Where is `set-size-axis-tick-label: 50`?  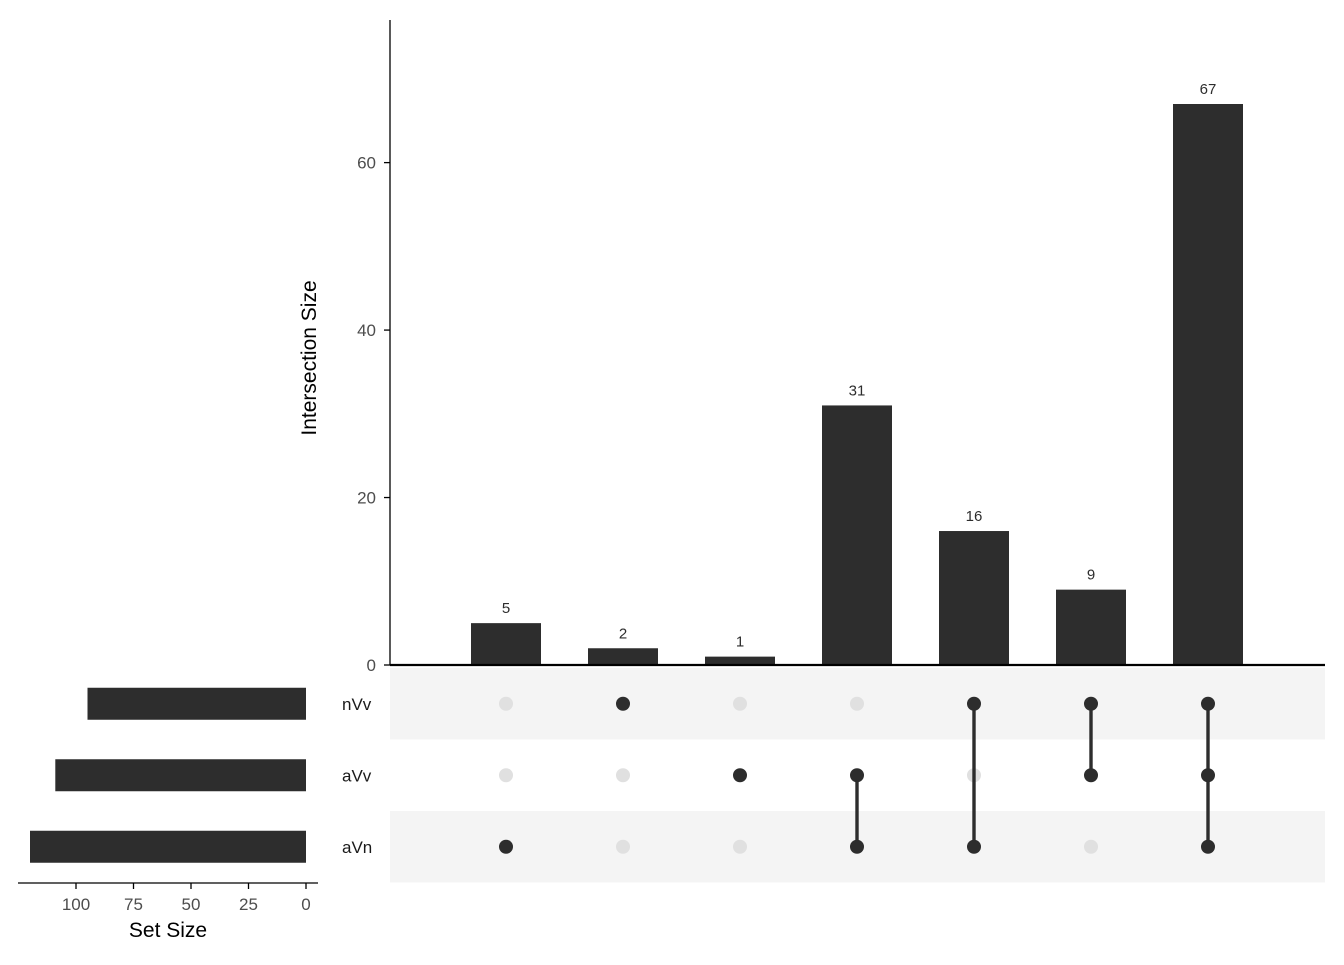 set-size-axis-tick-label: 50 is located at coordinates (191, 904).